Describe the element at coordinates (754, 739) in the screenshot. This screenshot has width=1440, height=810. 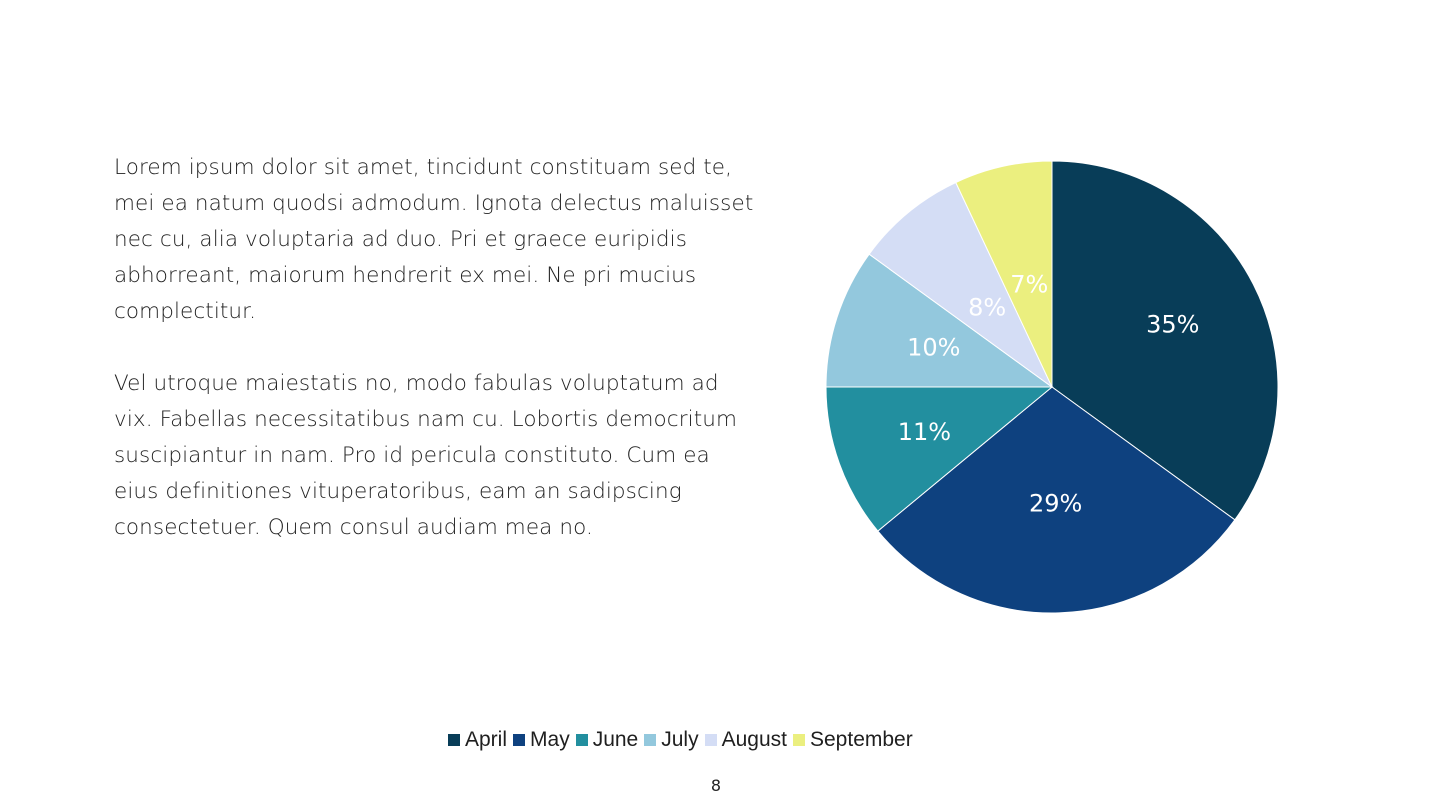
I see `legend-label: August` at that location.